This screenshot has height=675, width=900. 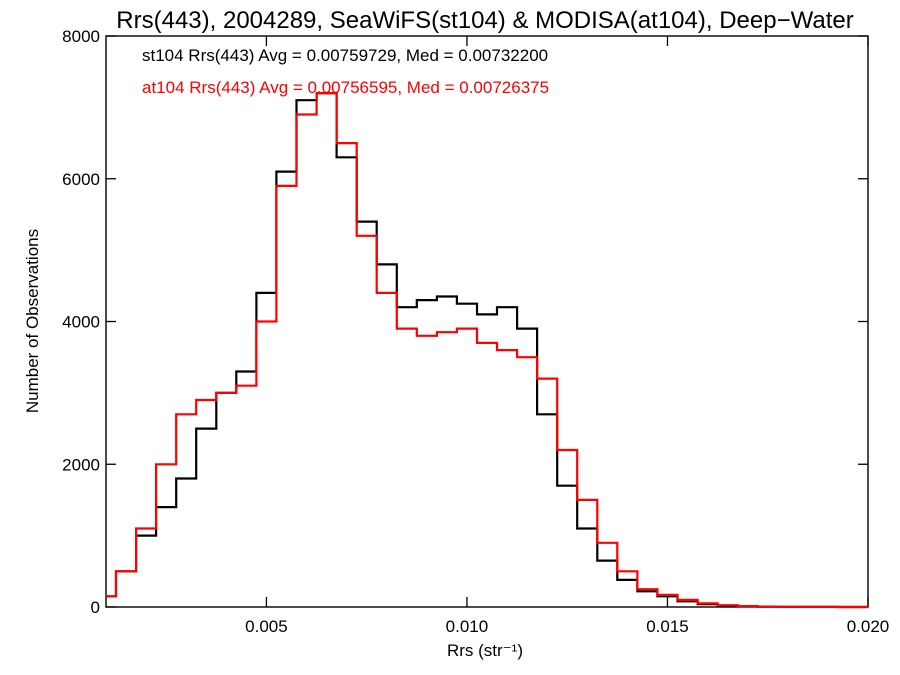 I want to click on y-tick-label: 4000, so click(x=81, y=322).